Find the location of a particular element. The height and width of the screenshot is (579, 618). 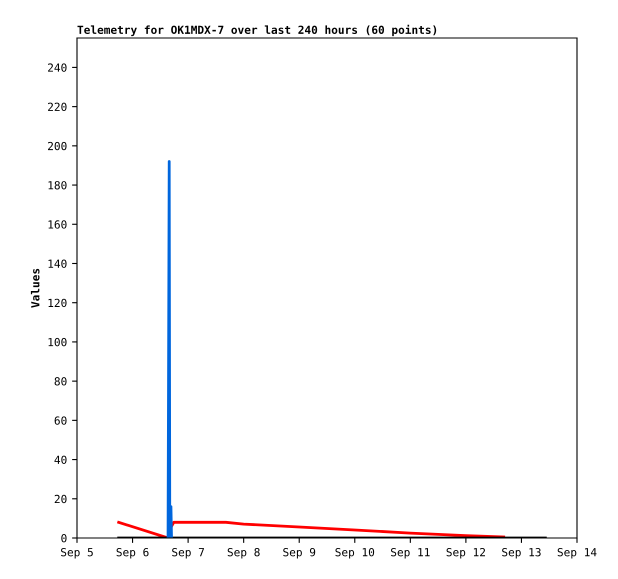

y-tick-label: 160 is located at coordinates (57, 224).